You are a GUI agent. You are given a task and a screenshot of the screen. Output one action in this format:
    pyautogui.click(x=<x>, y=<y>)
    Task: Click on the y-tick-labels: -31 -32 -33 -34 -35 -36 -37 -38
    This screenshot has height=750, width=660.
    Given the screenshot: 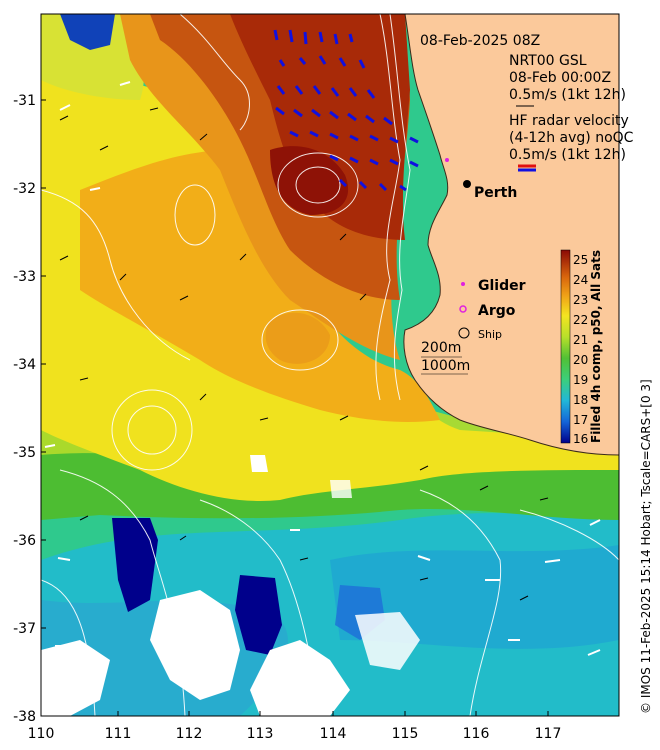 What is the action you would take?
    pyautogui.click(x=24, y=409)
    